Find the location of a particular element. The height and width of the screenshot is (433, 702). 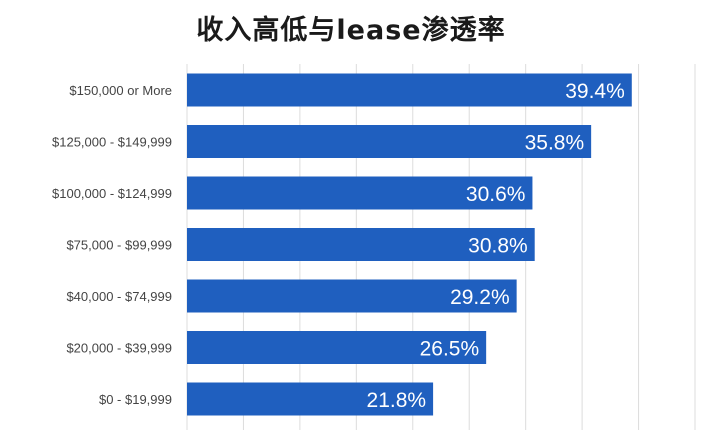

category-label: $40,000 - $74,999 is located at coordinates (119, 296).